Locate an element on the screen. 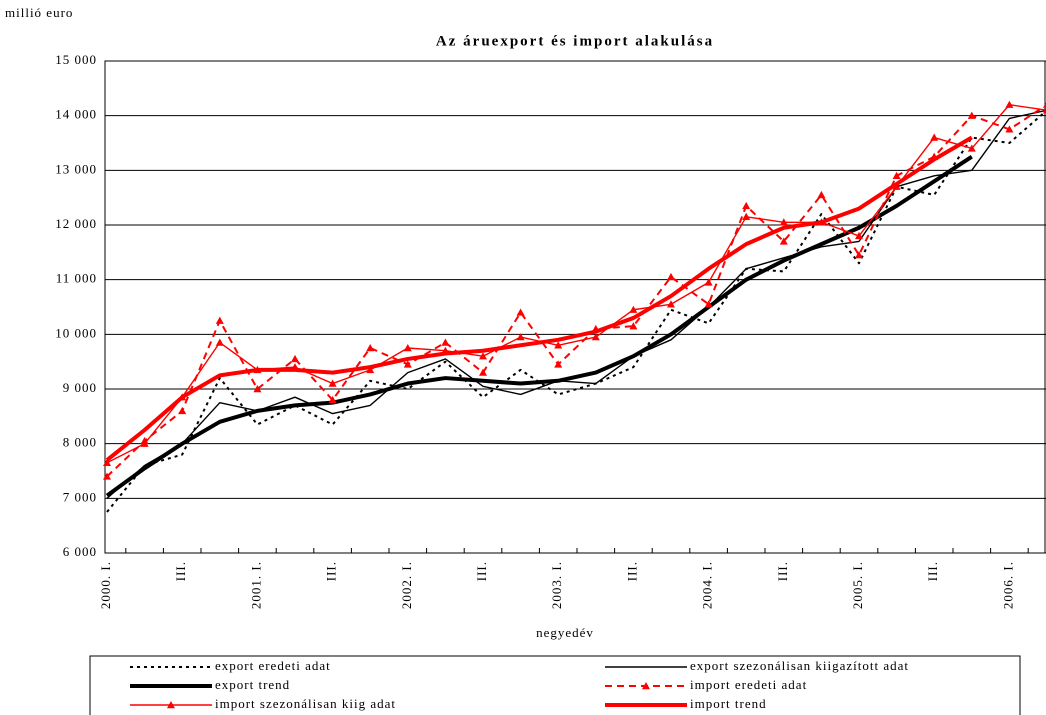  legend-label: import szezonálisan kiig adat is located at coordinates (305, 703).